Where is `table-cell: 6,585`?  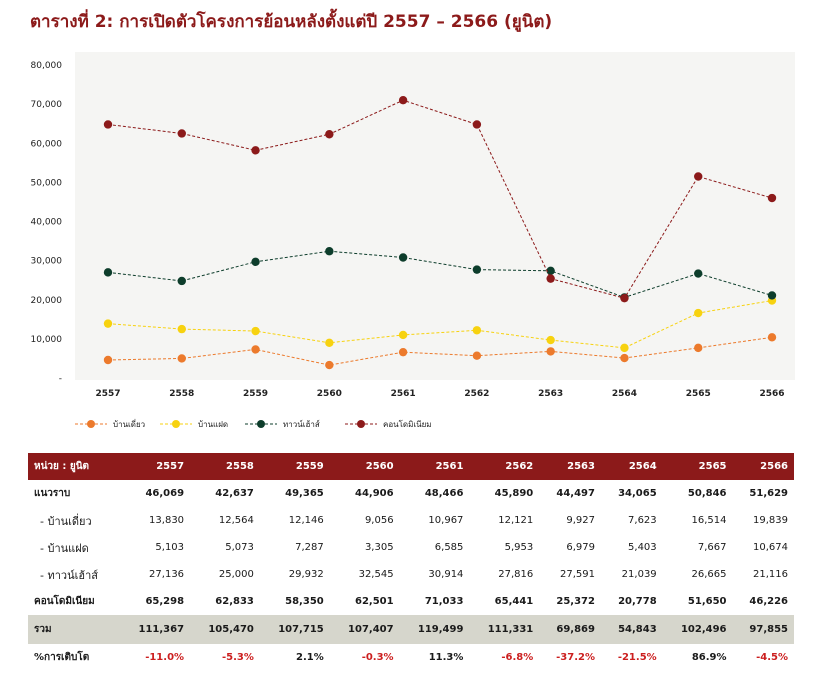 table-cell: 6,585 is located at coordinates (449, 547).